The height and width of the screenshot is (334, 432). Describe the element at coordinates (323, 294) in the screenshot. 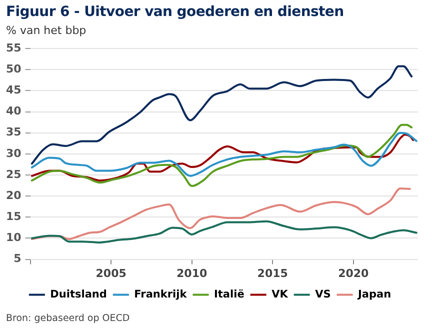

I see `legend-label: VS` at that location.